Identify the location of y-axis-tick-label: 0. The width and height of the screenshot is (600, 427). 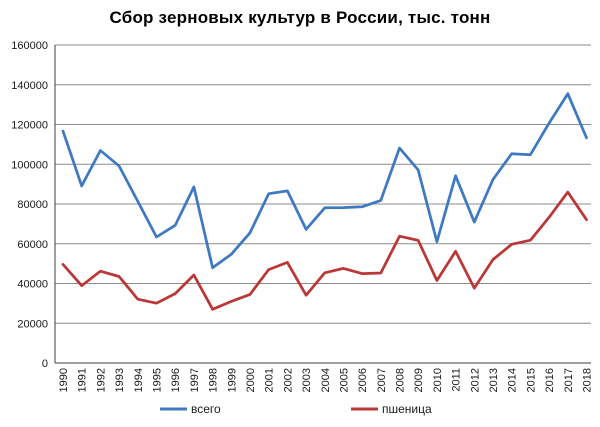
(45, 364).